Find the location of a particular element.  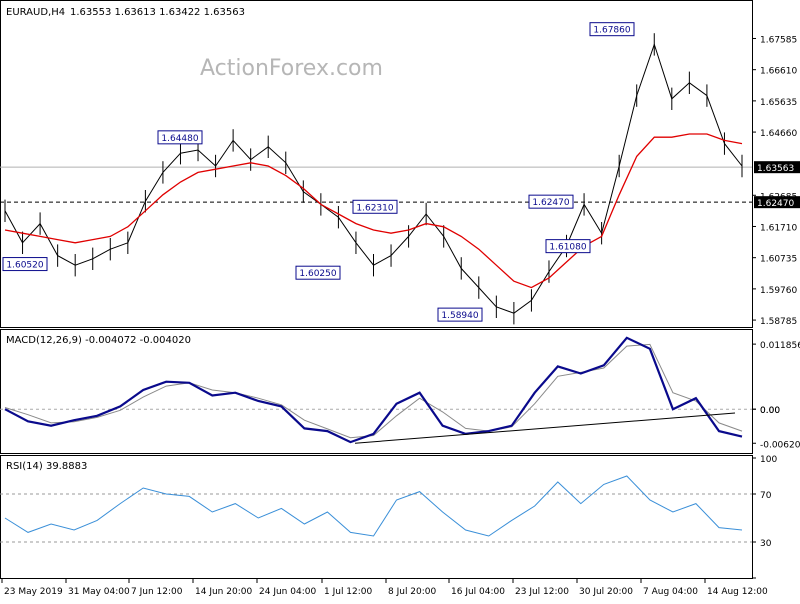

x-tick-label: 30 Jul 20:00 is located at coordinates (606, 592).